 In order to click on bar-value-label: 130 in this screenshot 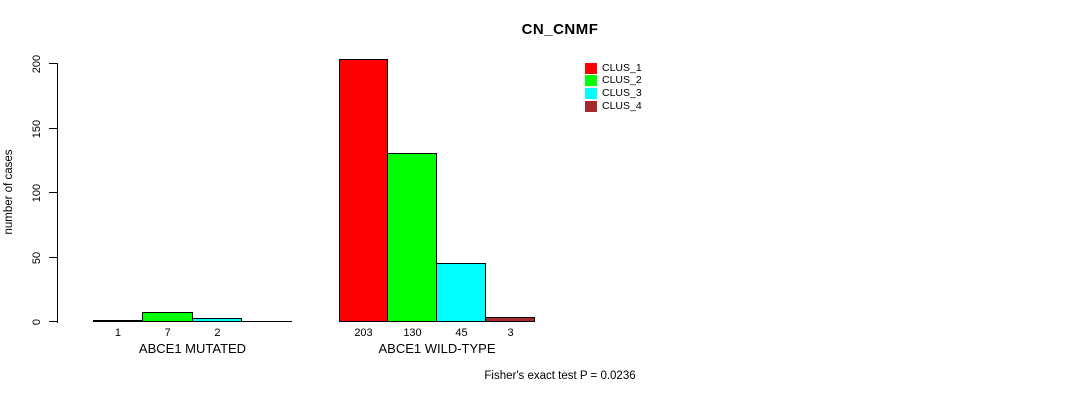, I will do `click(412, 333)`.